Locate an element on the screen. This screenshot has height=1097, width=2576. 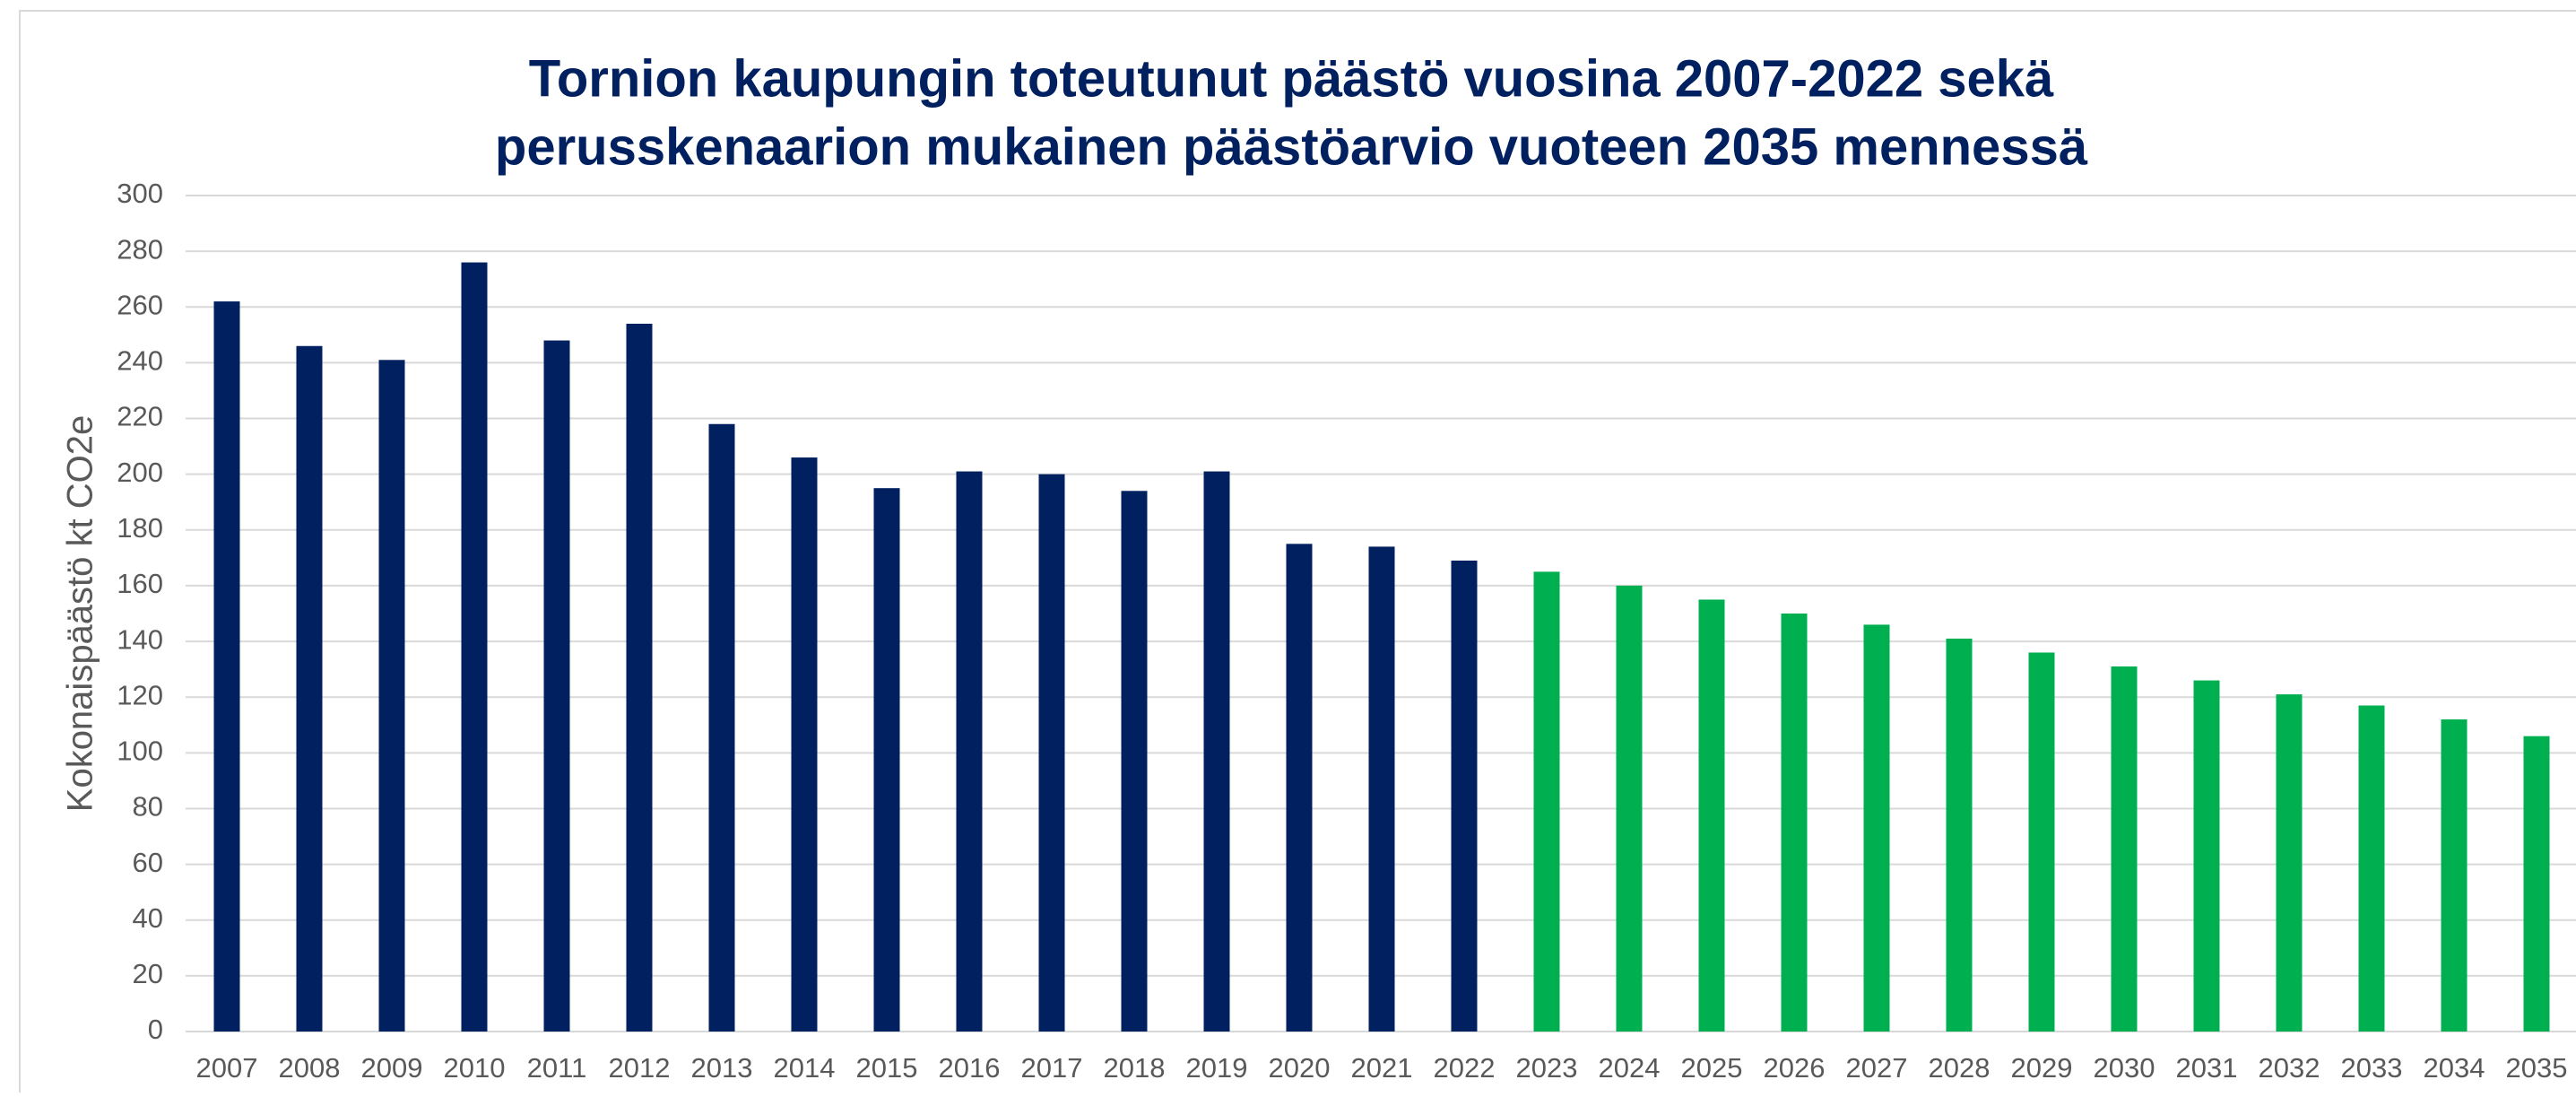
y-axis-label: Kokonaispäästö kt CO2e is located at coordinates (80, 613).